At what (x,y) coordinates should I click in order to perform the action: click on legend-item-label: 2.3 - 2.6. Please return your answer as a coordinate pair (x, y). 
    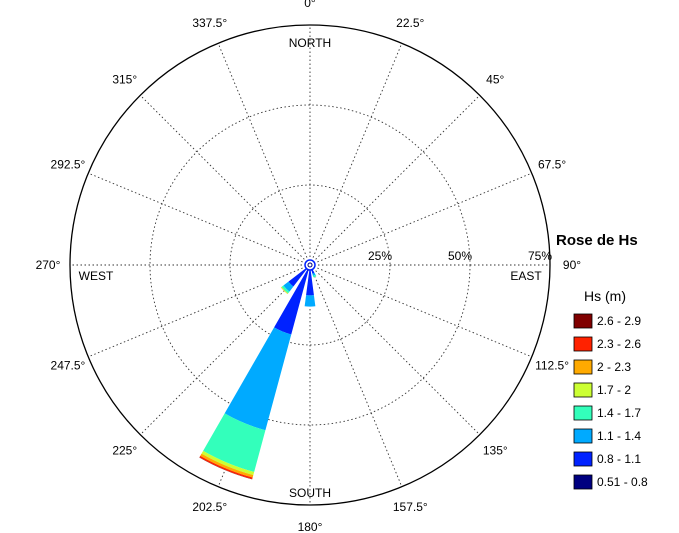
    Looking at the image, I should click on (619, 344).